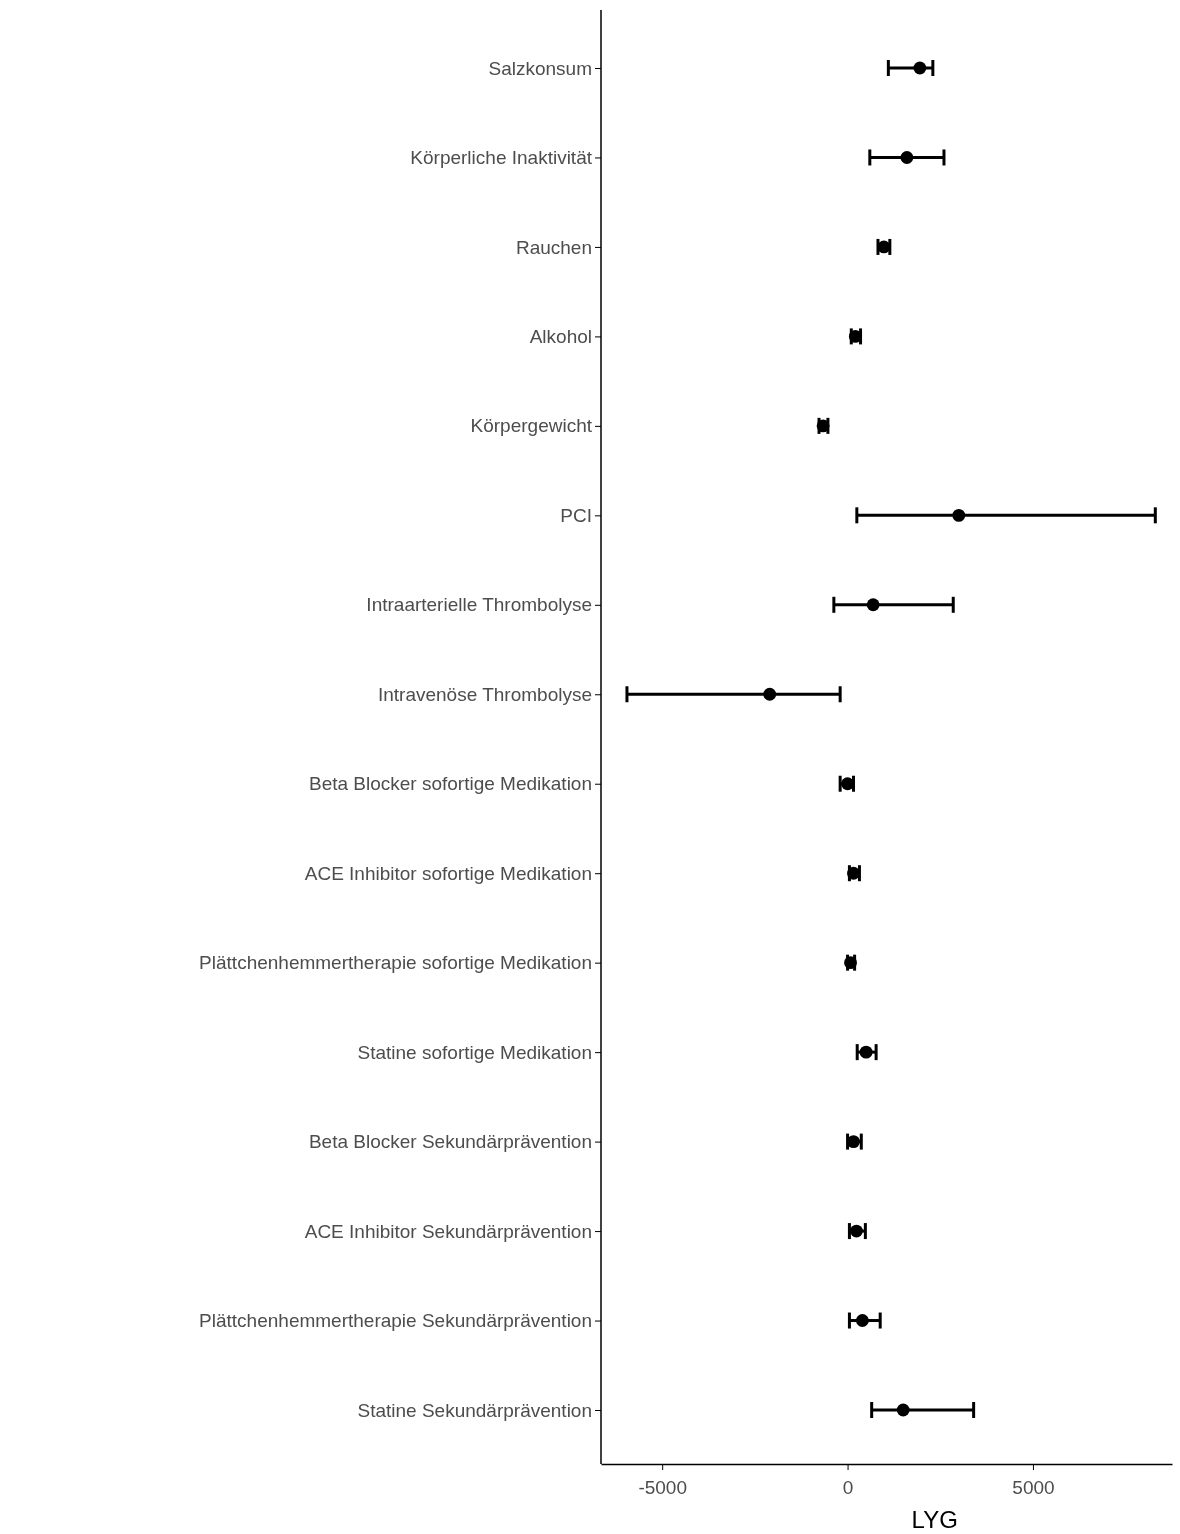 This screenshot has height=1534, width=1180. What do you see at coordinates (474, 1410) in the screenshot?
I see `y-tick-label: Statine Sekundärprävention` at bounding box center [474, 1410].